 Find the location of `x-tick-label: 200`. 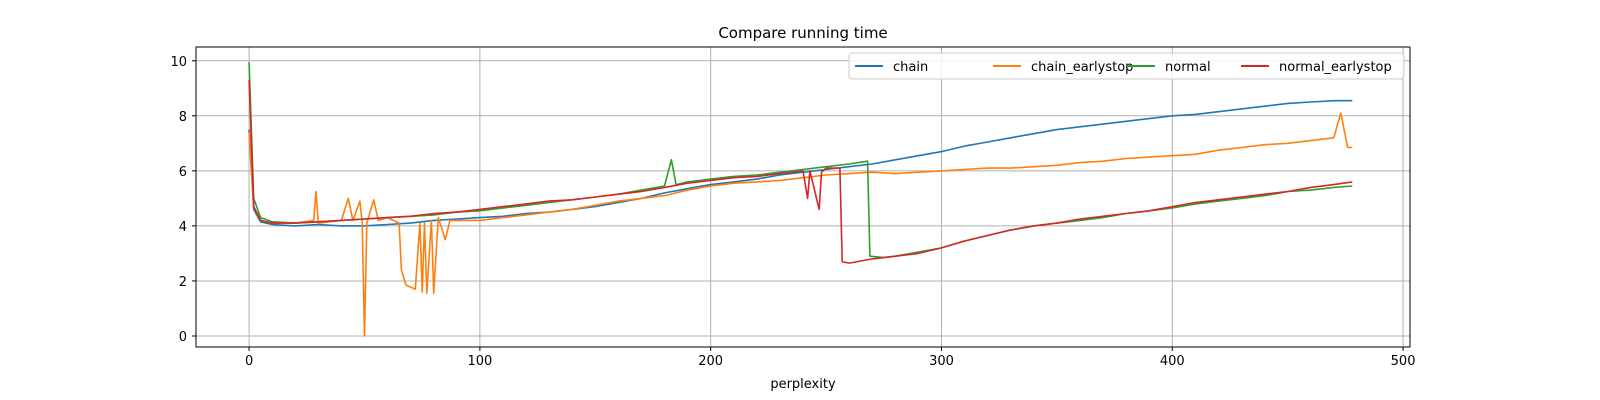

x-tick-label: 200 is located at coordinates (710, 361).